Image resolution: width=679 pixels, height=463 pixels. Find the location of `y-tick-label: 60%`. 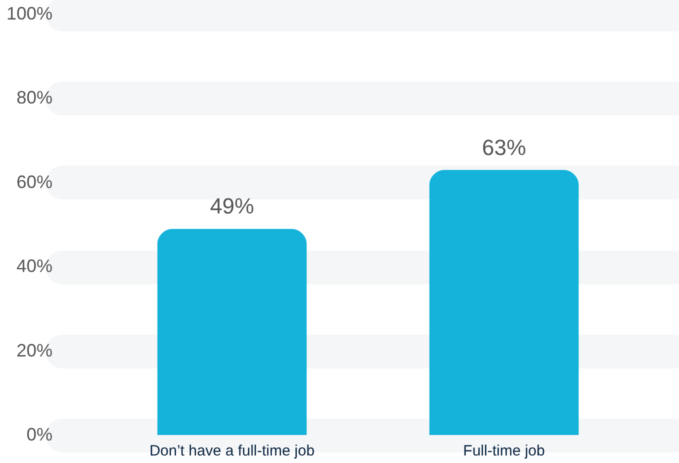

y-tick-label: 60% is located at coordinates (34, 182).